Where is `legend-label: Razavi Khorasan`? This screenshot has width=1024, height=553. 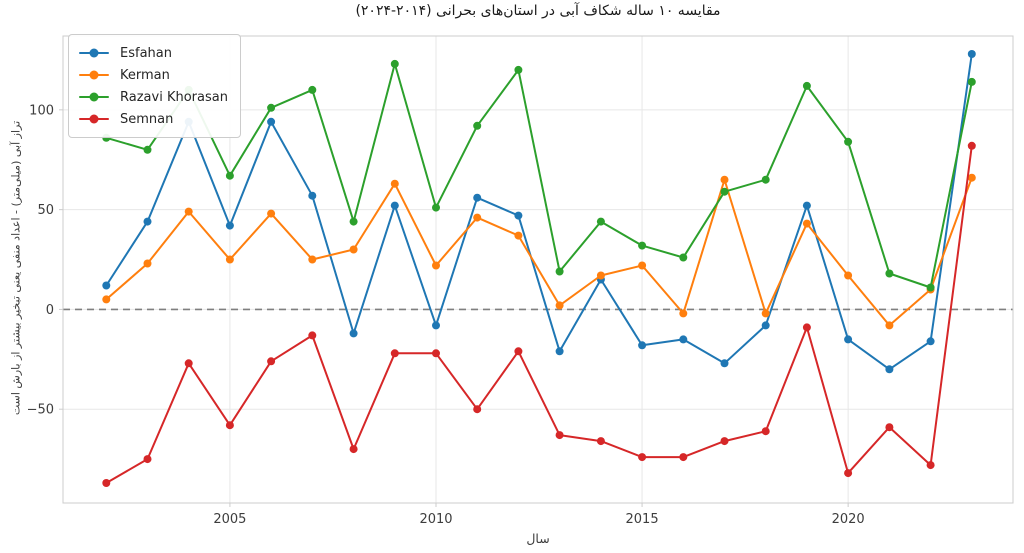
legend-label: Razavi Khorasan is located at coordinates (174, 97).